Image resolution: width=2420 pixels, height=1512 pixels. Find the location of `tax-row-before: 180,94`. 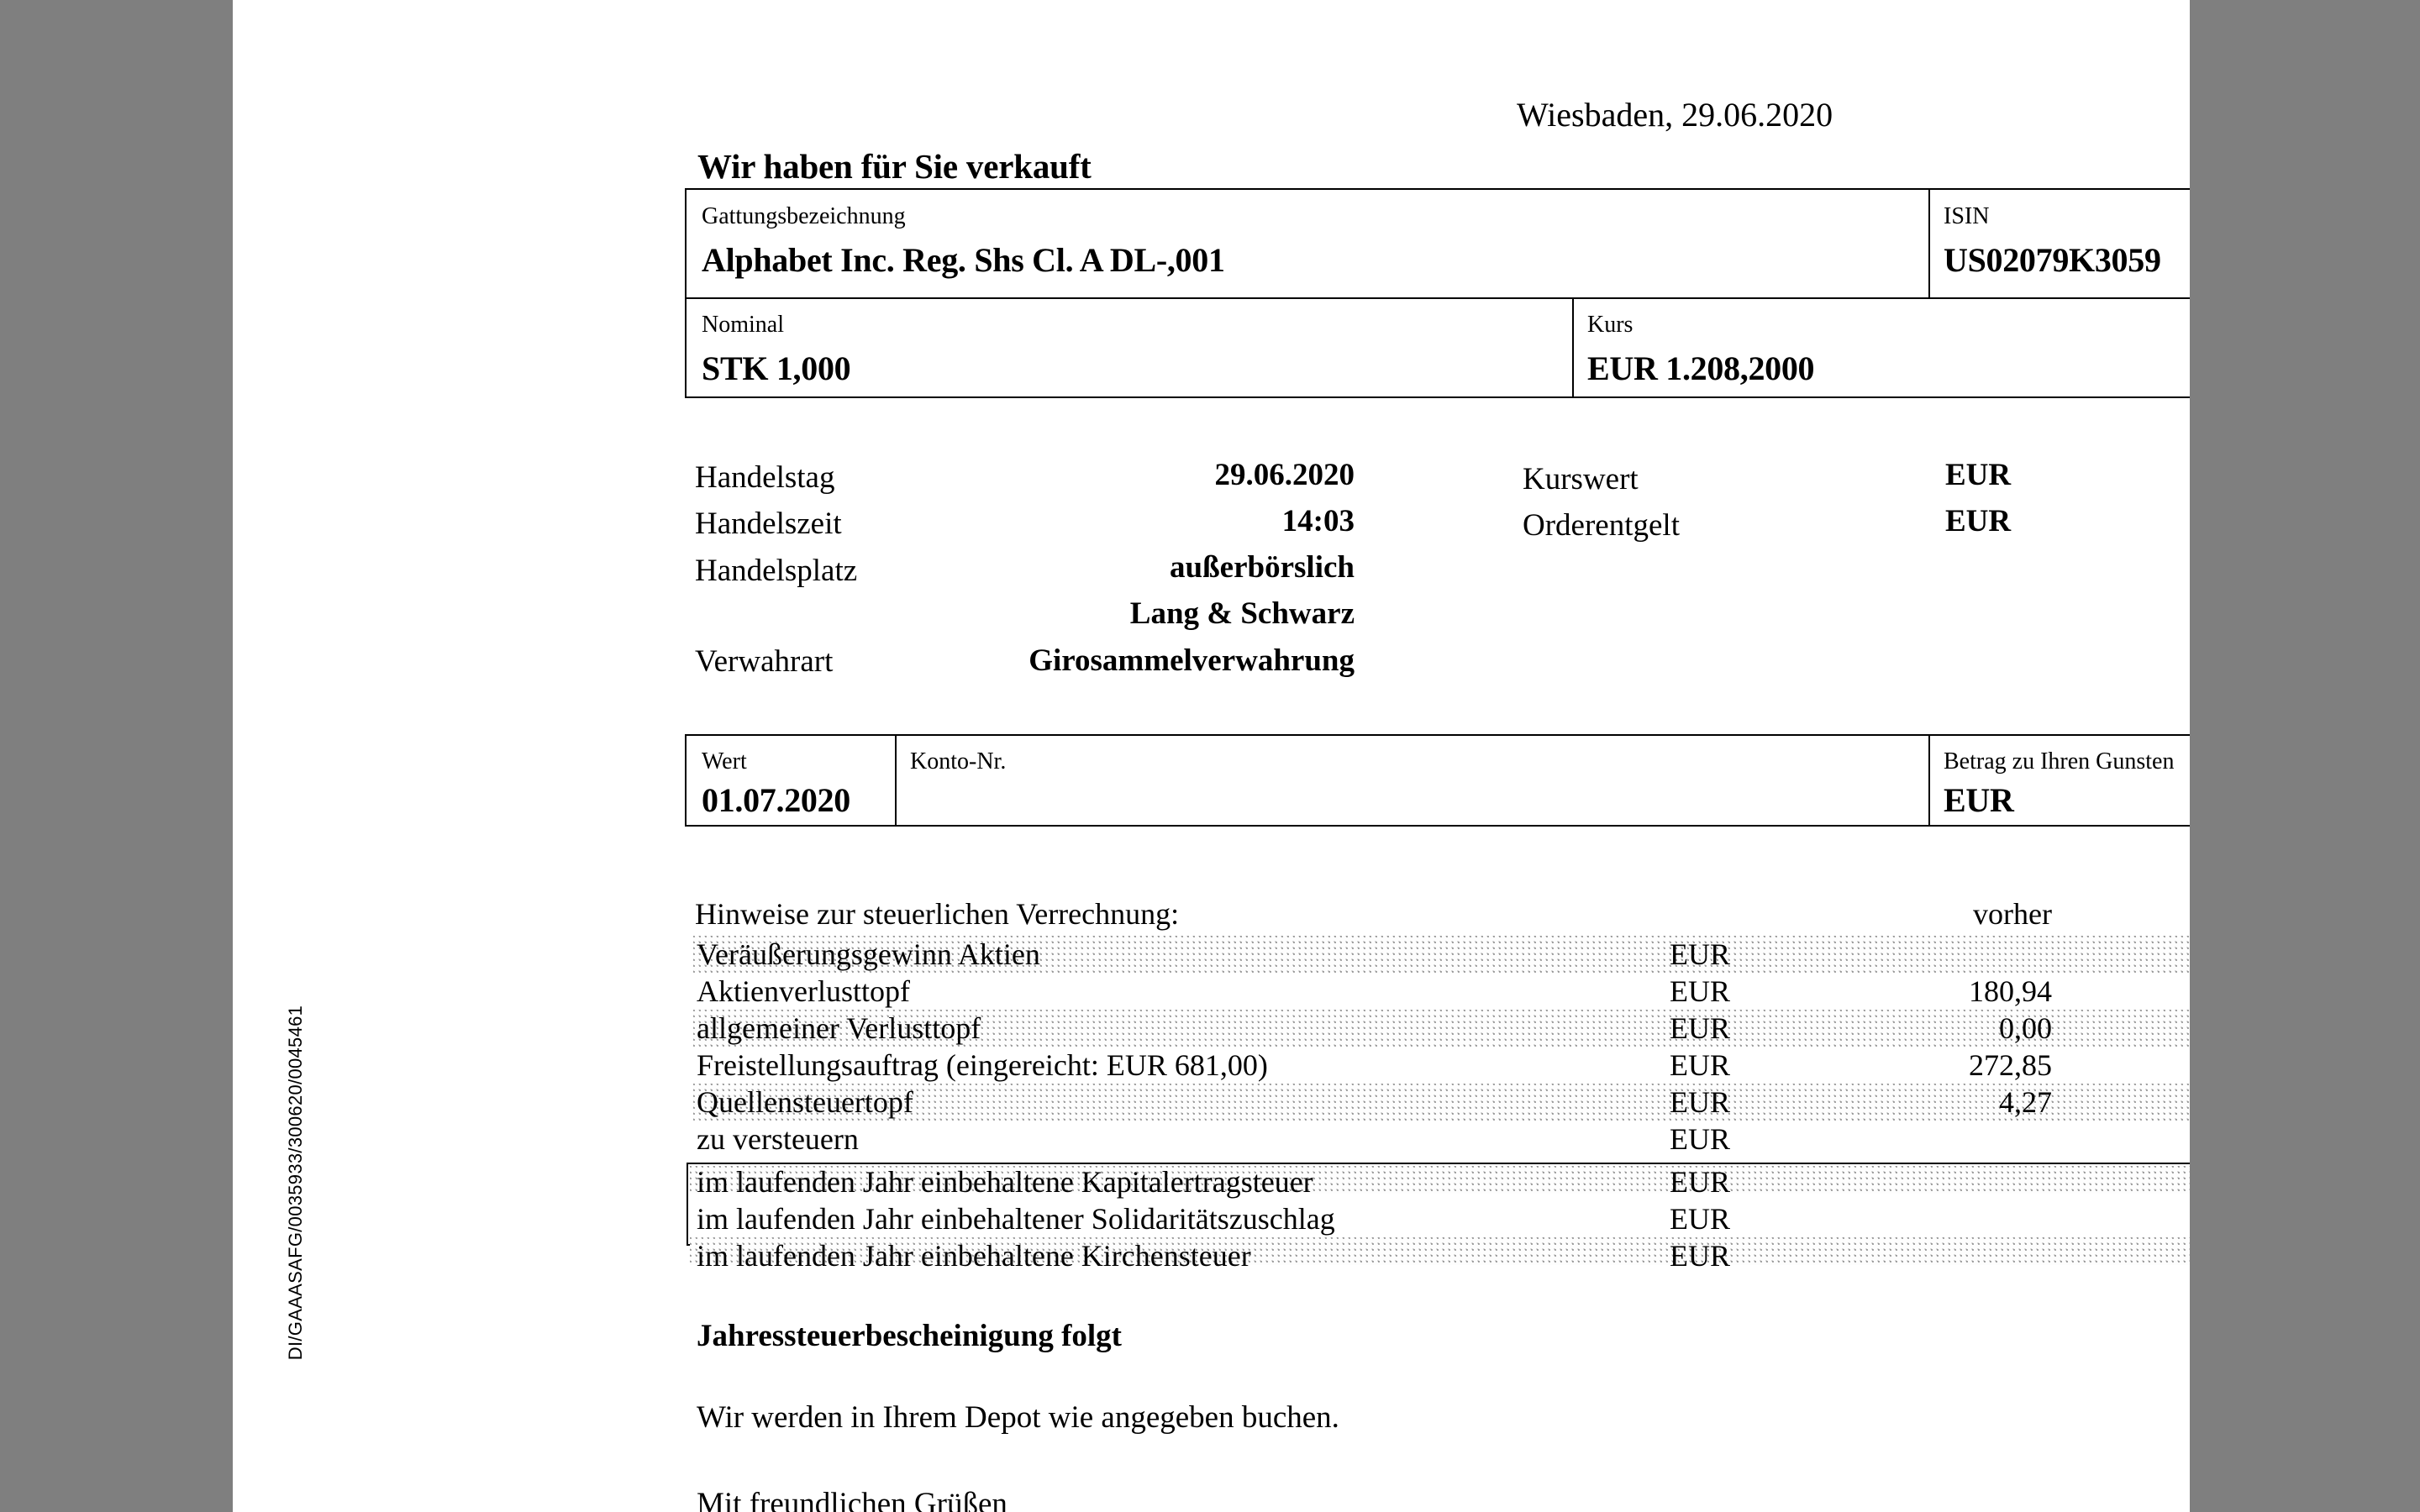

tax-row-before: 180,94 is located at coordinates (2010, 991).